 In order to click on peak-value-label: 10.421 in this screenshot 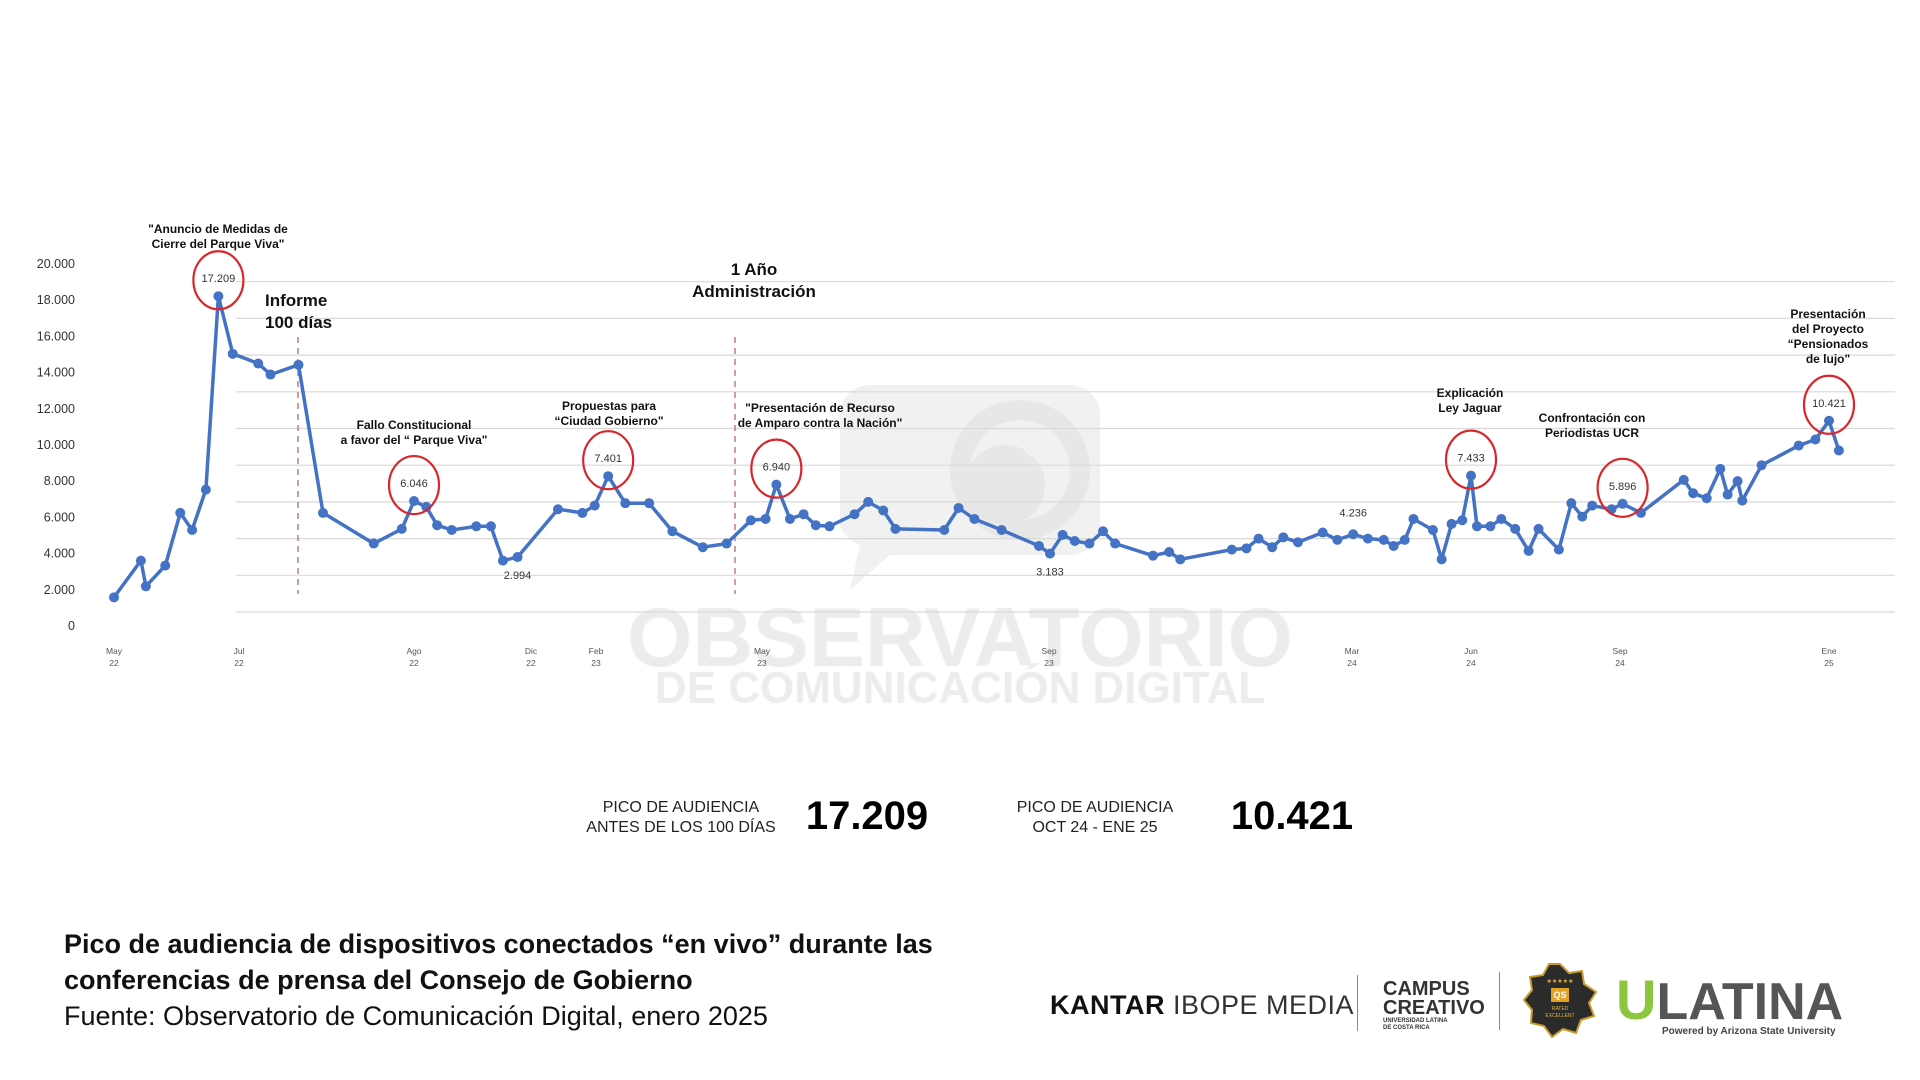, I will do `click(1829, 404)`.